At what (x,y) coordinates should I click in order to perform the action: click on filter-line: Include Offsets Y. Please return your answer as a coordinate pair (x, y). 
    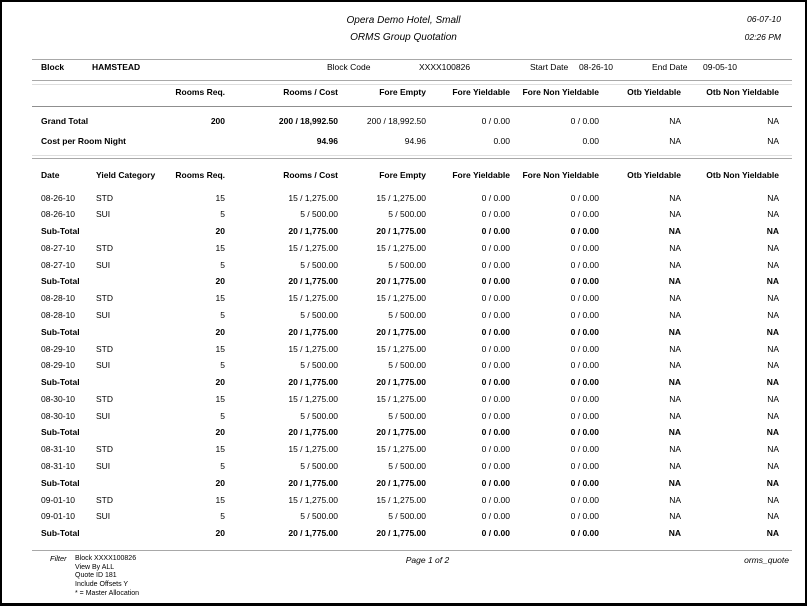
    Looking at the image, I should click on (102, 584).